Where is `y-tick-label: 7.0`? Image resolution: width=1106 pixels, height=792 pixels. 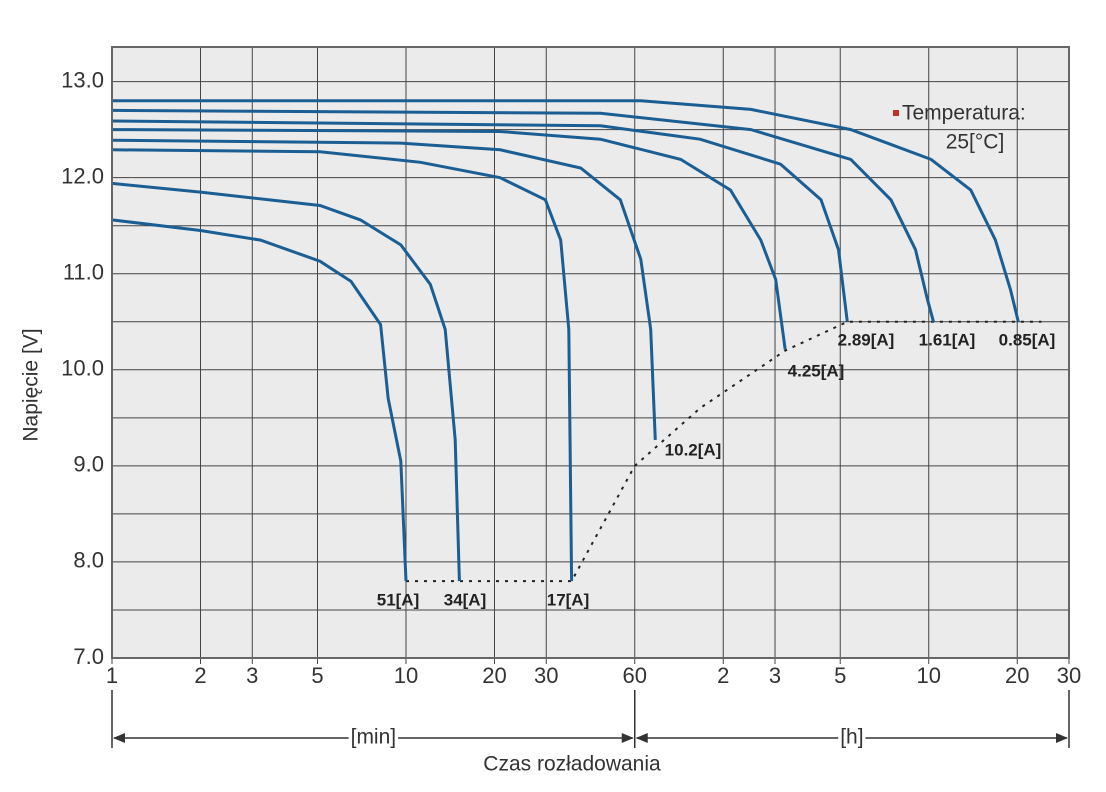 y-tick-label: 7.0 is located at coordinates (88, 656).